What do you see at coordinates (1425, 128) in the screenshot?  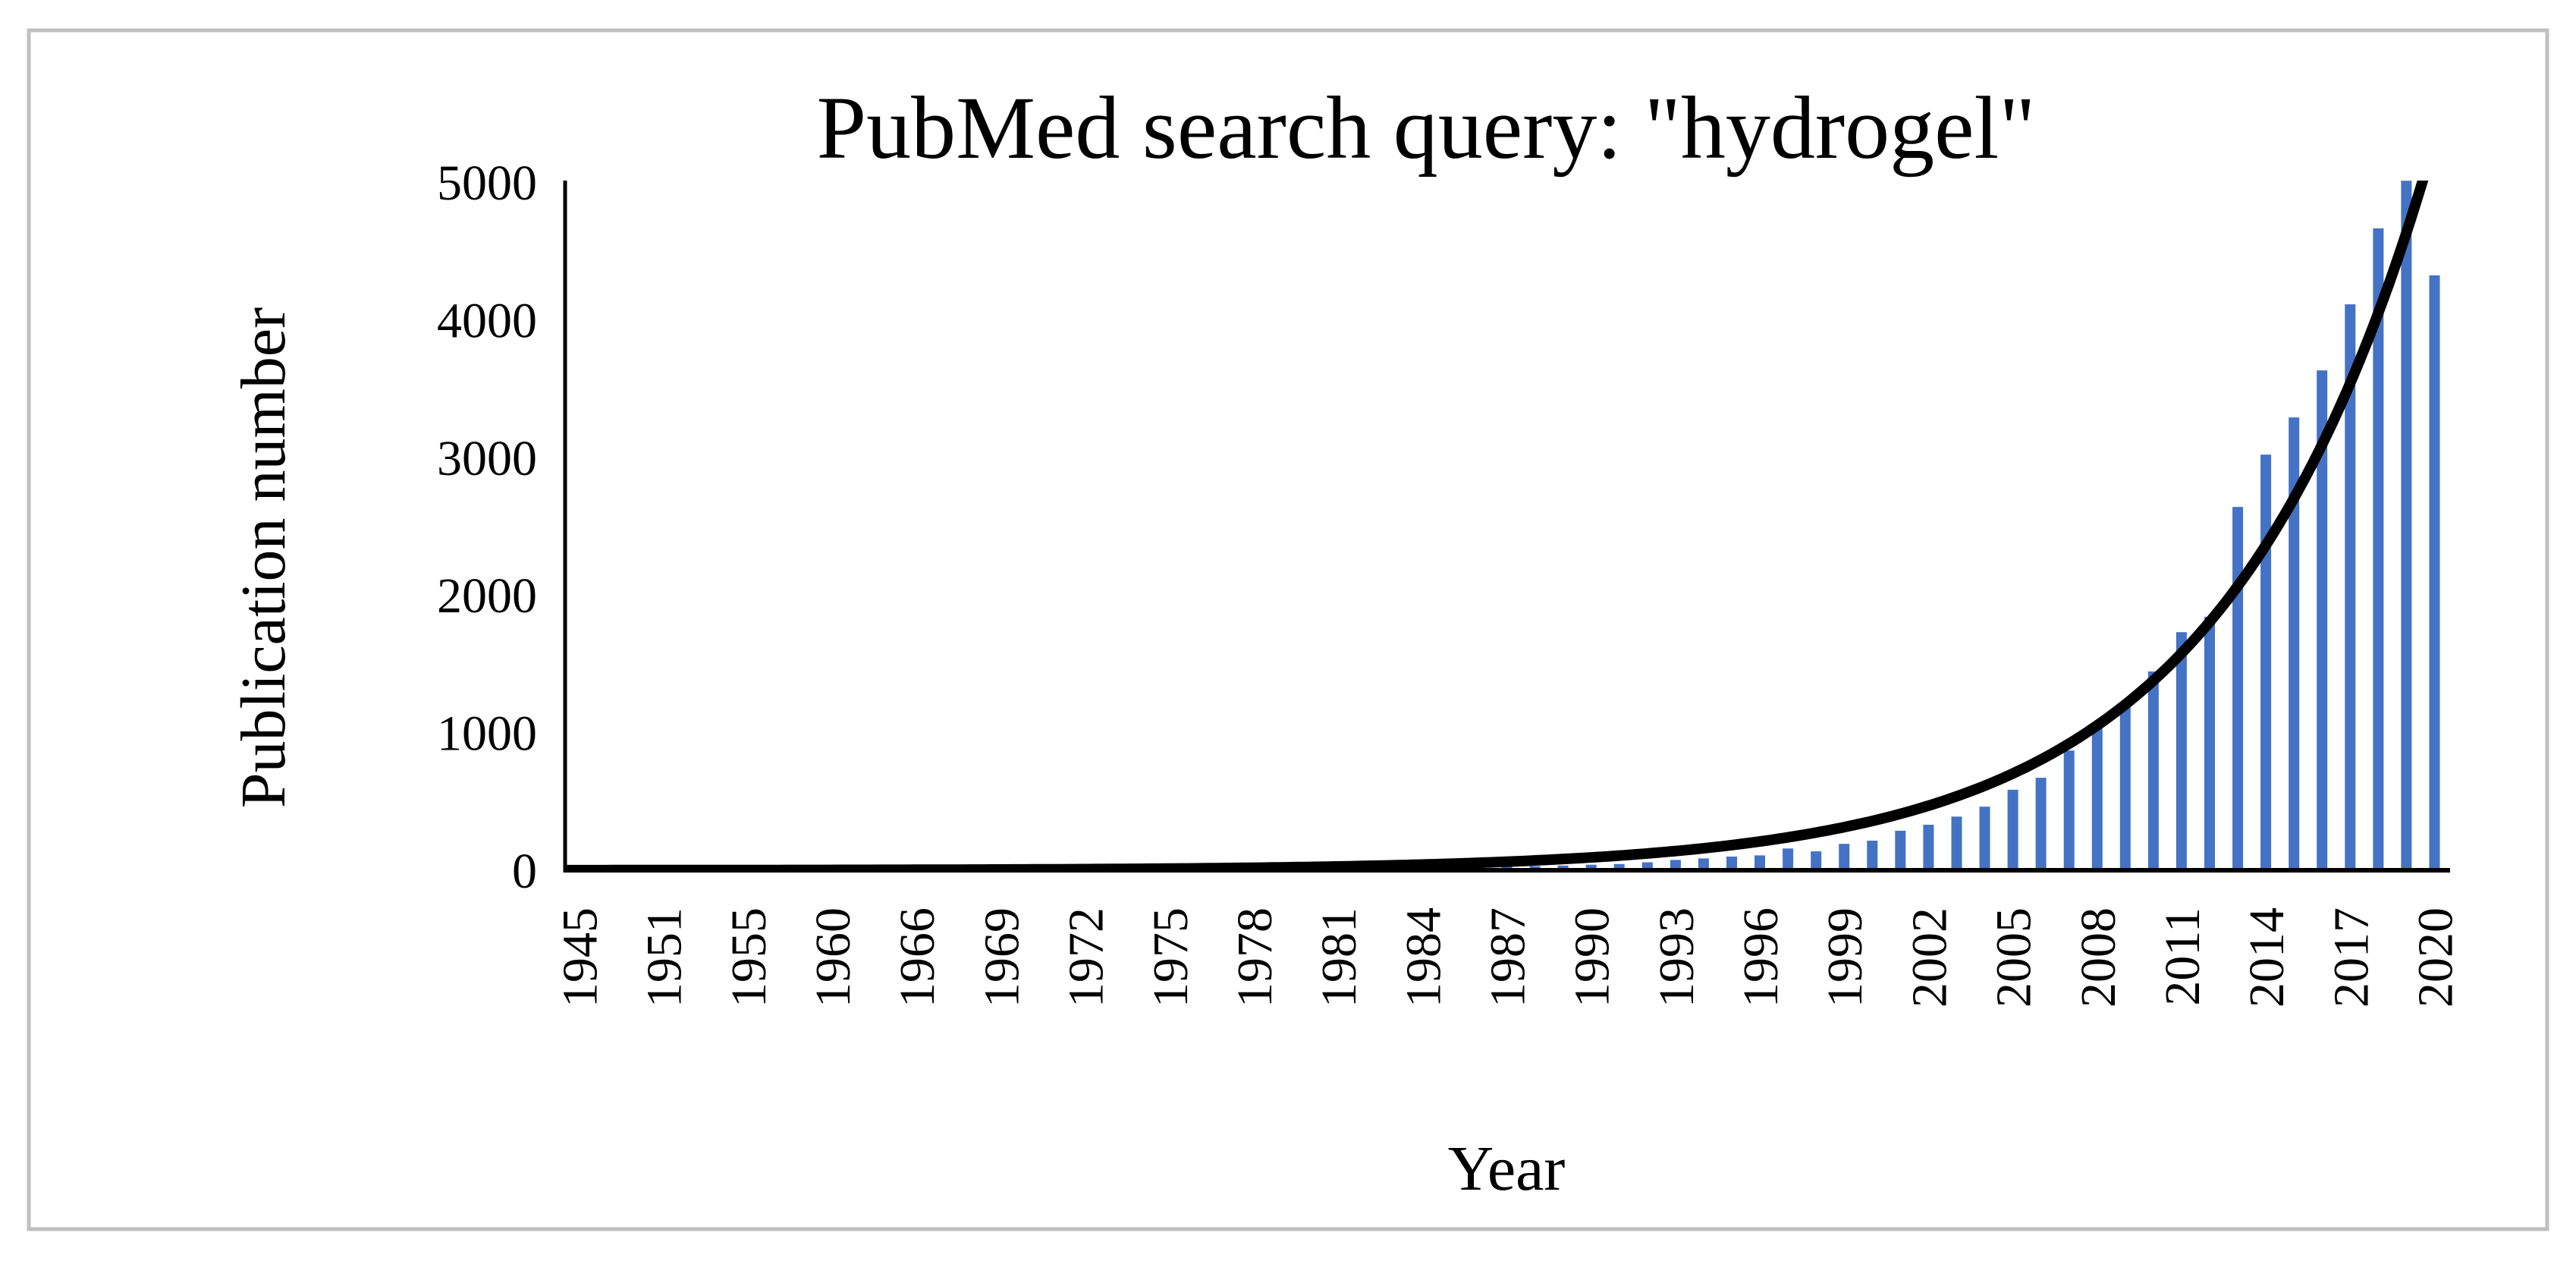 I see `chart-title: PubMed search query: "hydrogel"` at bounding box center [1425, 128].